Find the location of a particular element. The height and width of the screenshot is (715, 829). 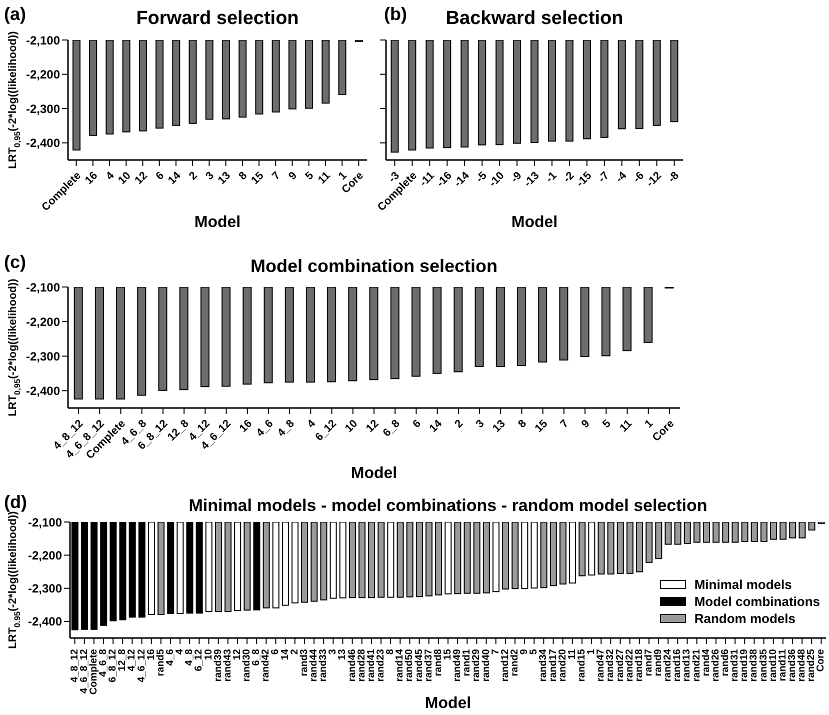

x-tick-label: rand32 is located at coordinates (610, 665).